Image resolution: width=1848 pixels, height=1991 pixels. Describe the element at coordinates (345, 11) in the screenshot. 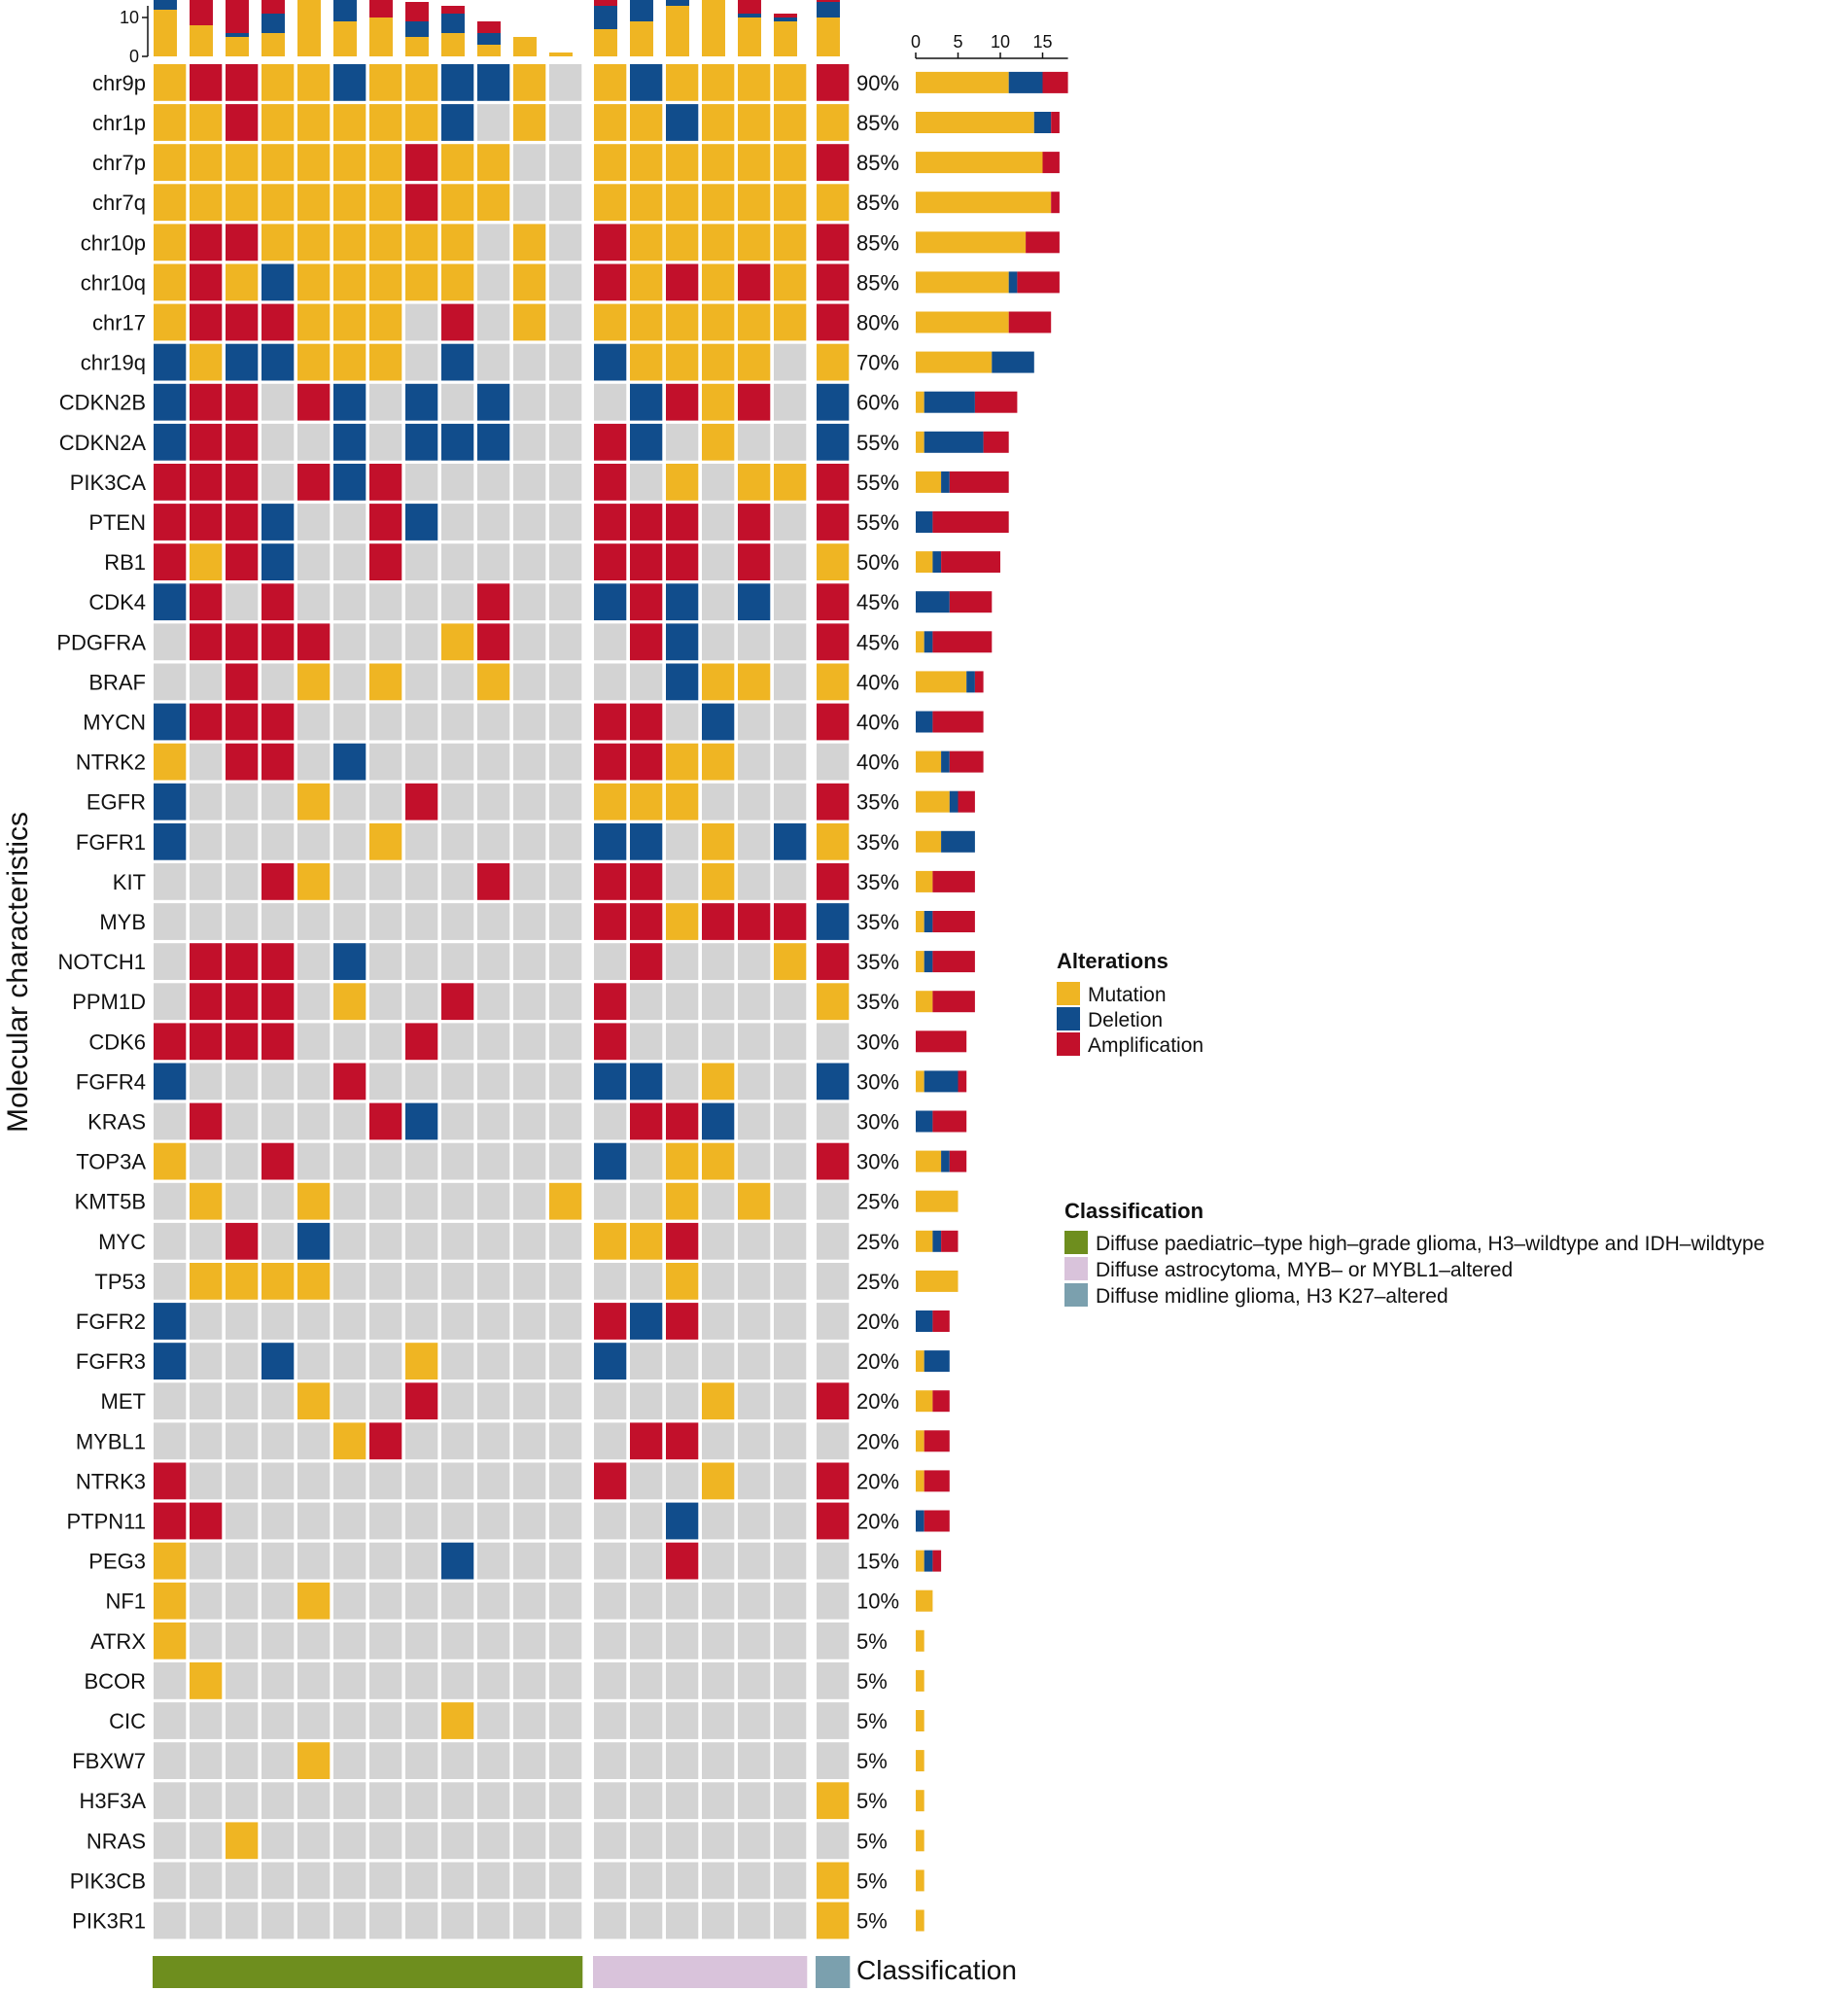

I see `col-bar-6-D` at that location.